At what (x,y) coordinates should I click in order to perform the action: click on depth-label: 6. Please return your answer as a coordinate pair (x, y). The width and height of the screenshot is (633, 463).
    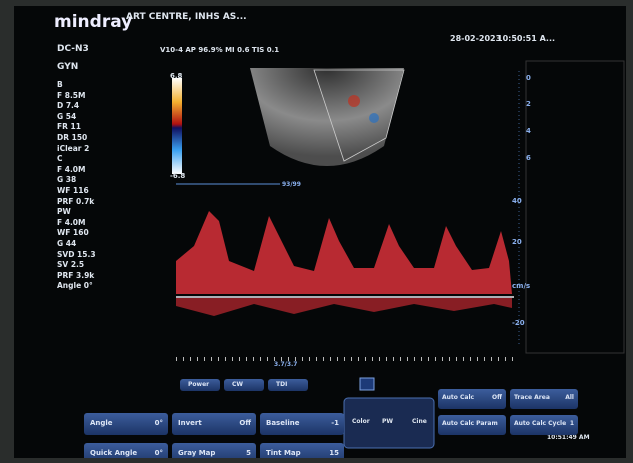
    Looking at the image, I should click on (528, 158).